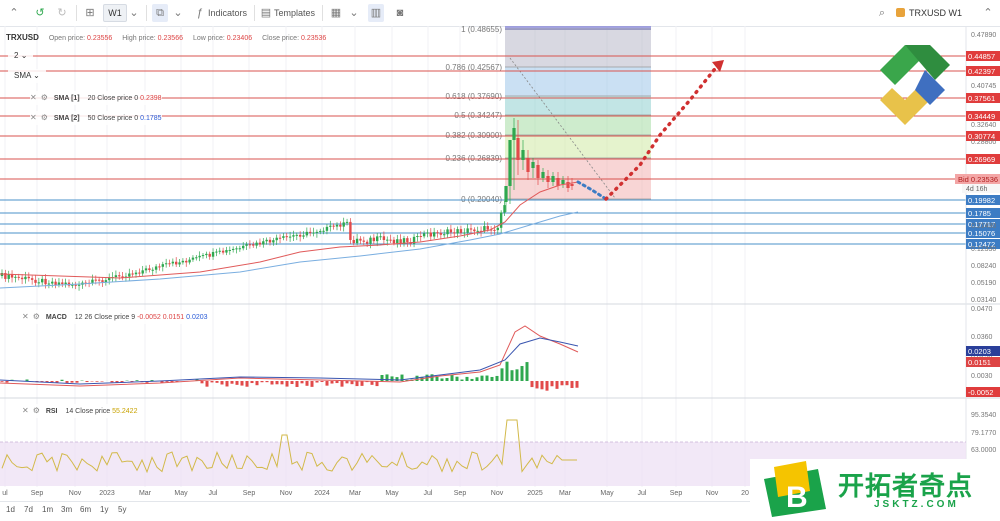 The width and height of the screenshot is (1000, 521). I want to click on timeframe-button: W1, so click(115, 13).